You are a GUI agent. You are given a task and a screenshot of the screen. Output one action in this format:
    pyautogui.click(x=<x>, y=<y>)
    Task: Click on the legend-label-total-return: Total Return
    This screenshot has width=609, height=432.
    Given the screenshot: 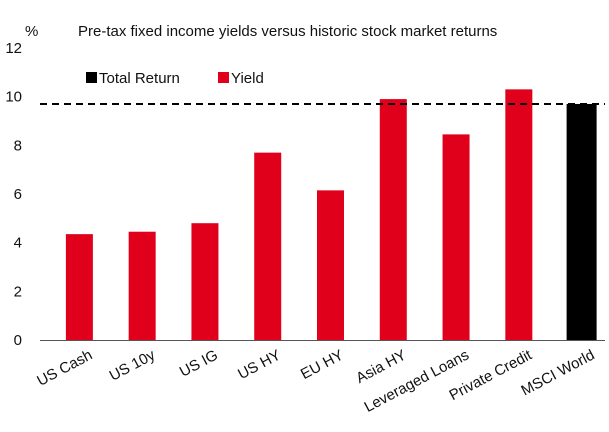 What is the action you would take?
    pyautogui.click(x=139, y=78)
    